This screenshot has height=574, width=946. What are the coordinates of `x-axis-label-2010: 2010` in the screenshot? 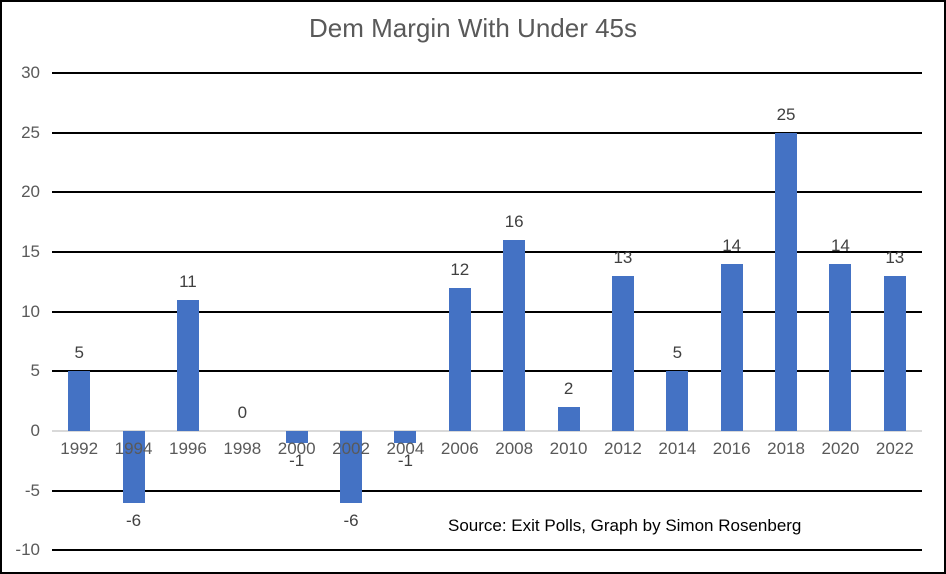 It's located at (568, 448).